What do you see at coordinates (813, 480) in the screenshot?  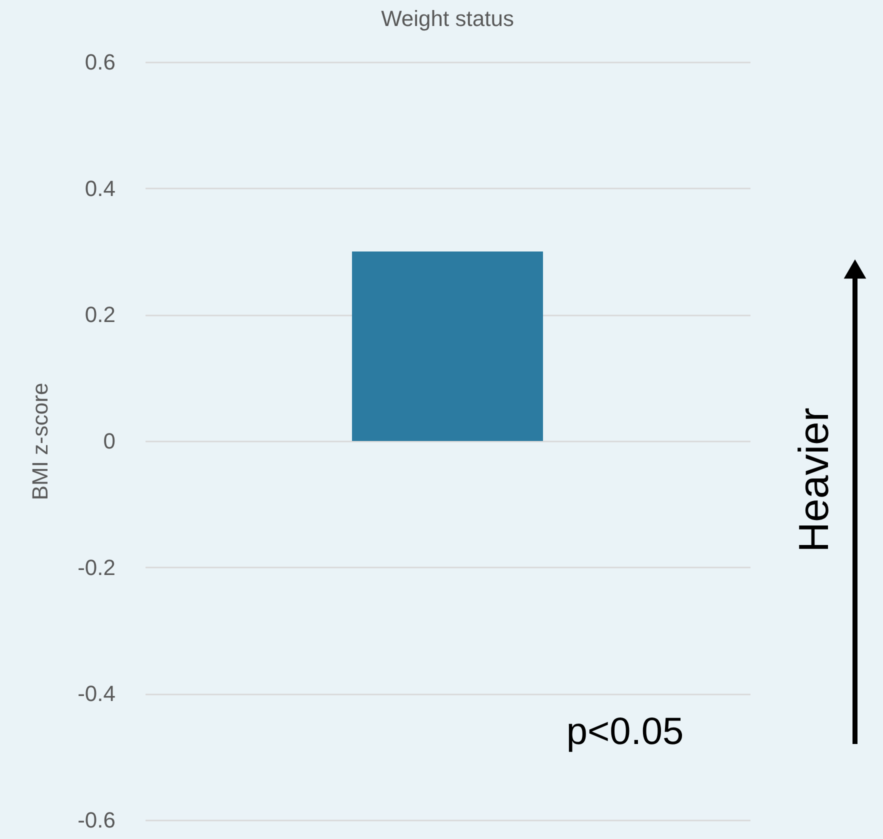 I see `text: Heavier` at bounding box center [813, 480].